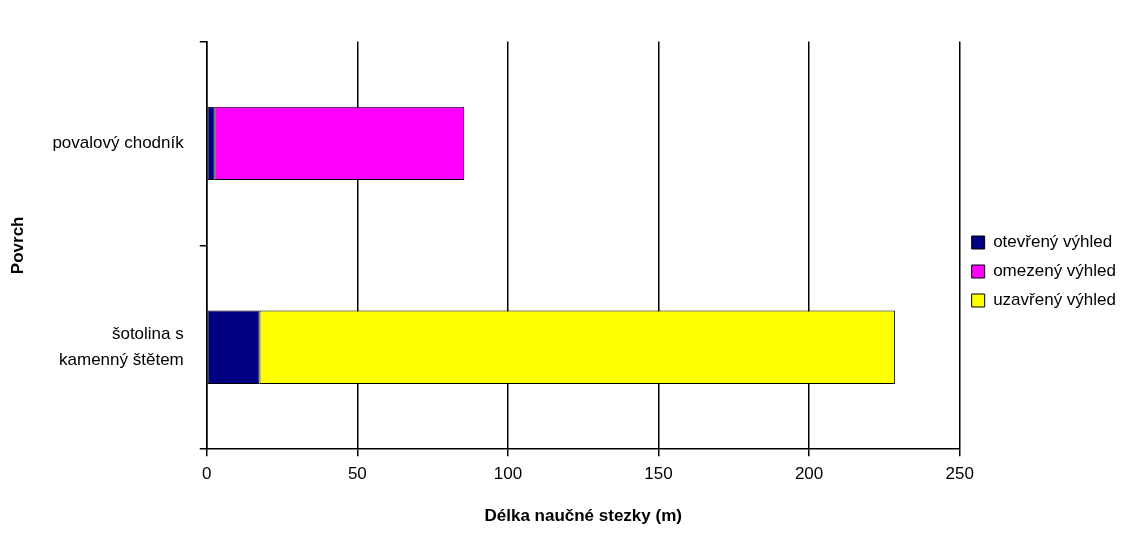 The width and height of the screenshot is (1136, 537). What do you see at coordinates (17, 245) in the screenshot?
I see `y-axis-title: Povrch` at bounding box center [17, 245].